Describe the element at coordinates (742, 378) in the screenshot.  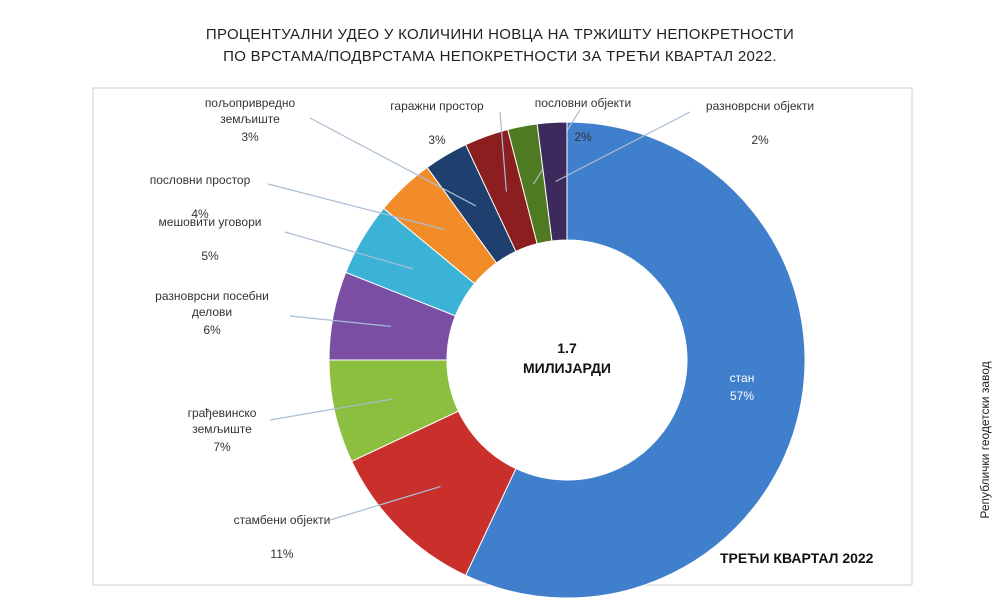
I see `slice-label: стан` at that location.